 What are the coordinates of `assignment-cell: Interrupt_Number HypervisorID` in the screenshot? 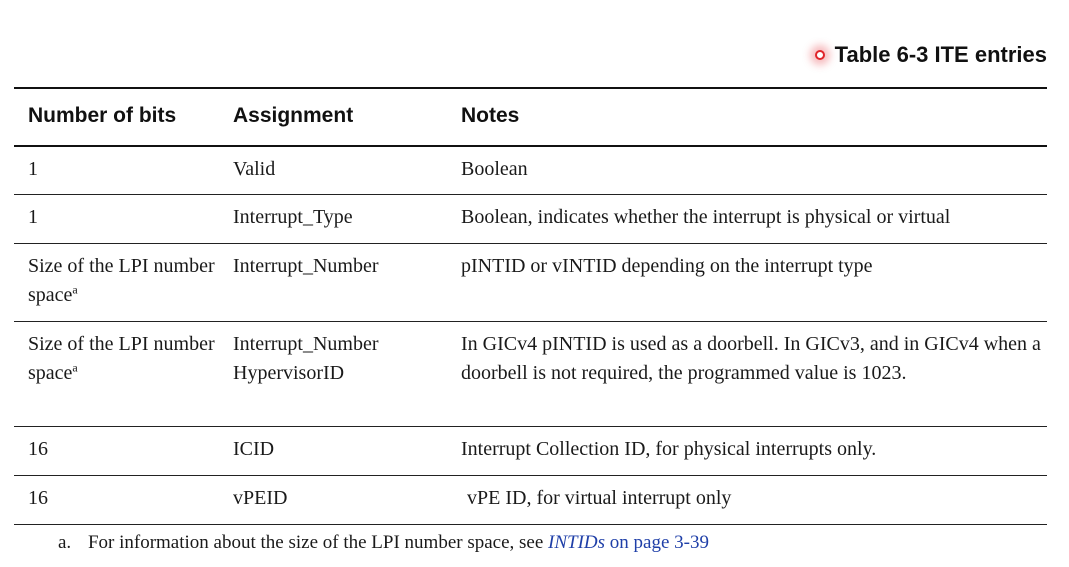 It's located at (348, 359).